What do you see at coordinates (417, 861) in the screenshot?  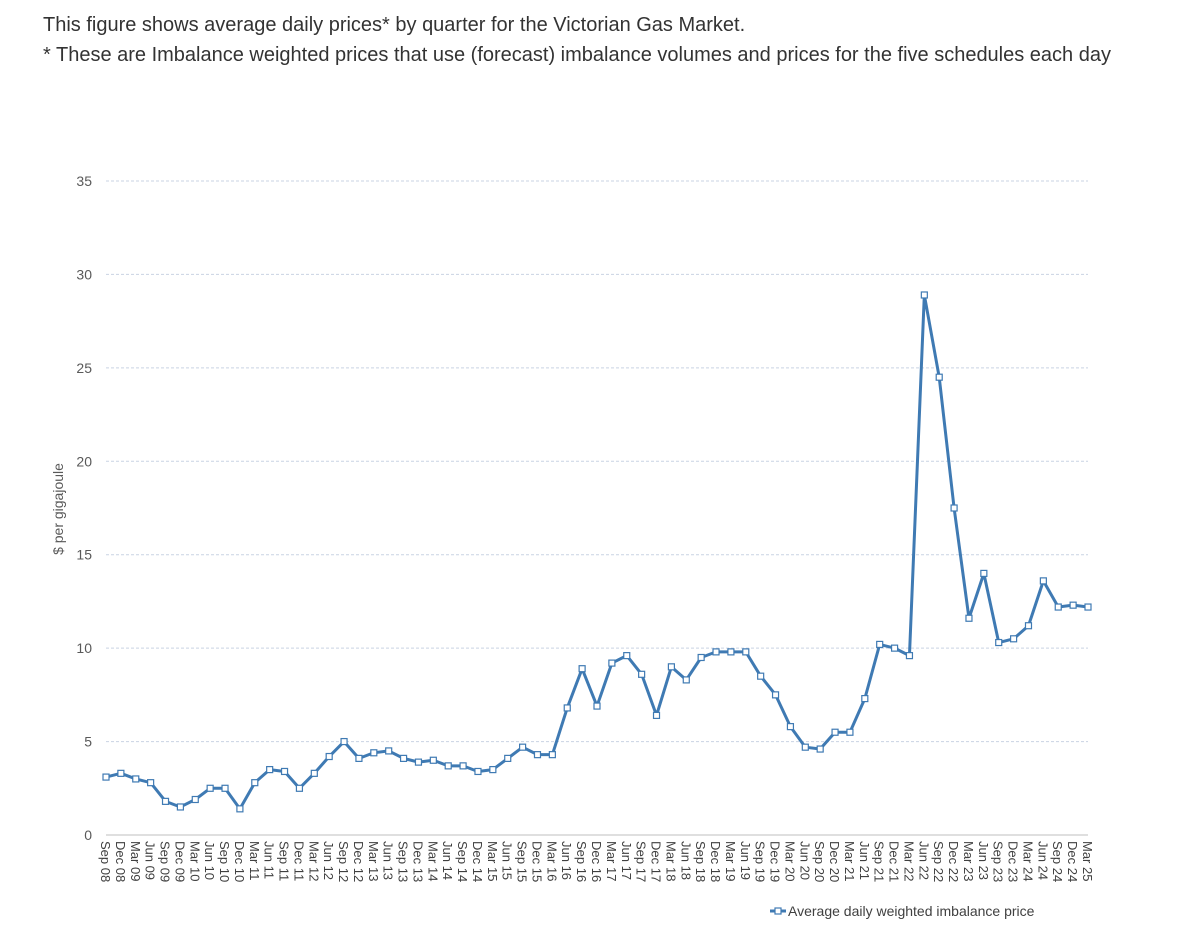 I see `x-tick-label: Dec 13` at bounding box center [417, 861].